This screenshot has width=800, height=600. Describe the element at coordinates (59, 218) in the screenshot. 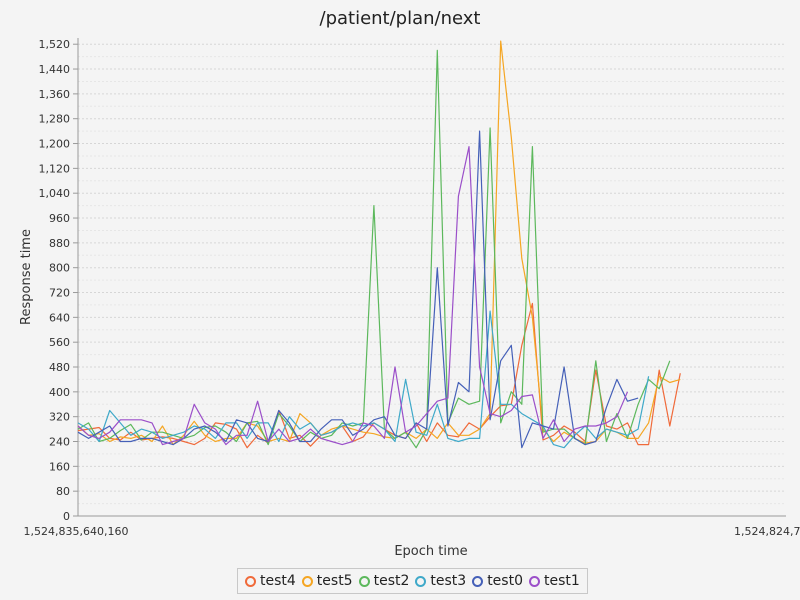

I see `y-tick-label: 960` at that location.